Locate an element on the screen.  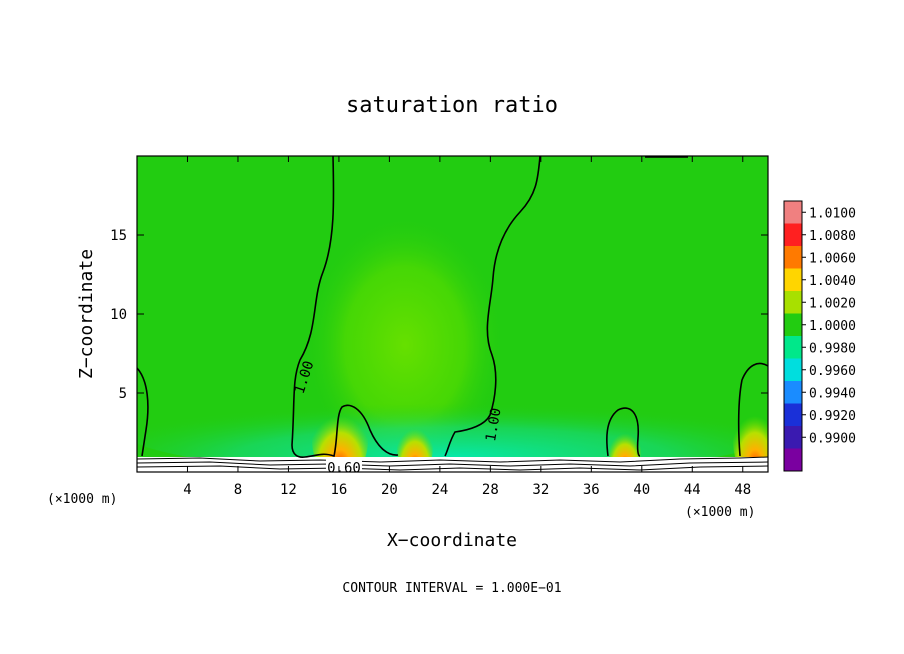
colorbar-label: 1.0060 is located at coordinates (832, 258).